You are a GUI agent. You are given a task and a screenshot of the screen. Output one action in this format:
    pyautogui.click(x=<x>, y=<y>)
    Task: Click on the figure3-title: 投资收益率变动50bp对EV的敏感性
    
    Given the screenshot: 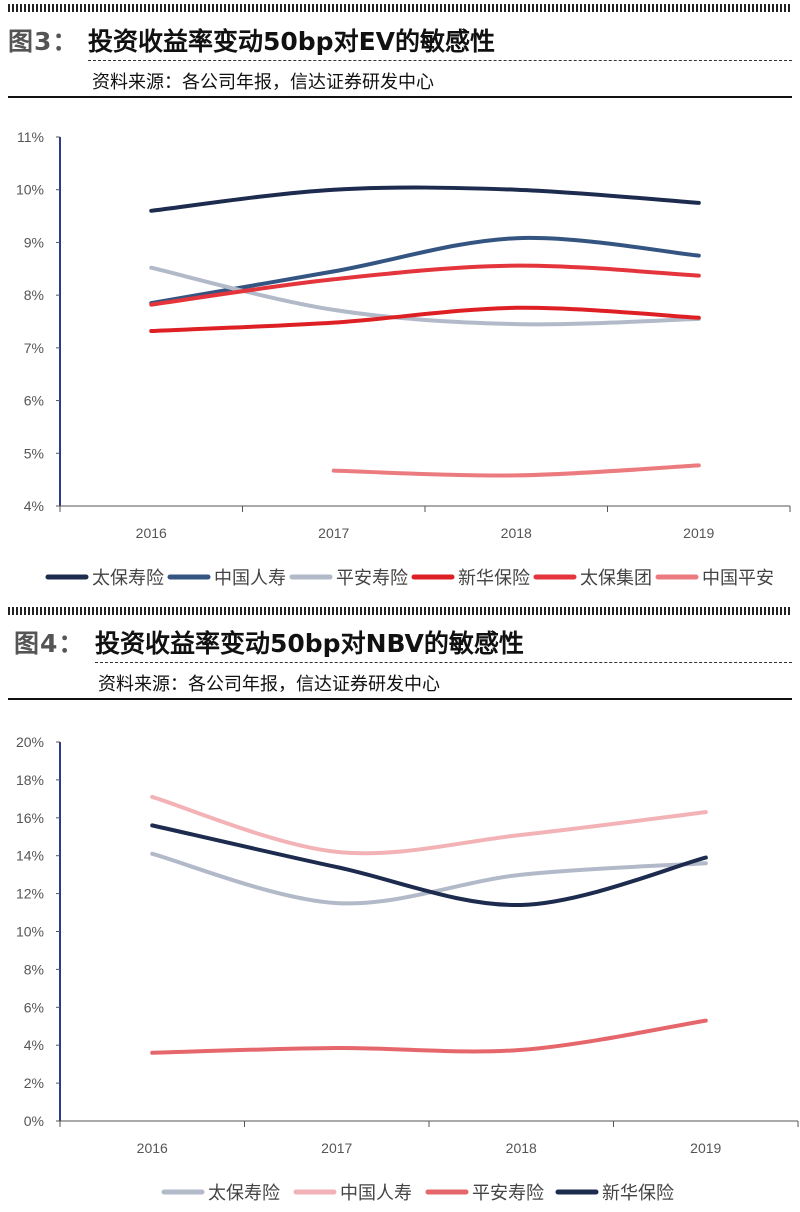 What is the action you would take?
    pyautogui.click(x=292, y=41)
    